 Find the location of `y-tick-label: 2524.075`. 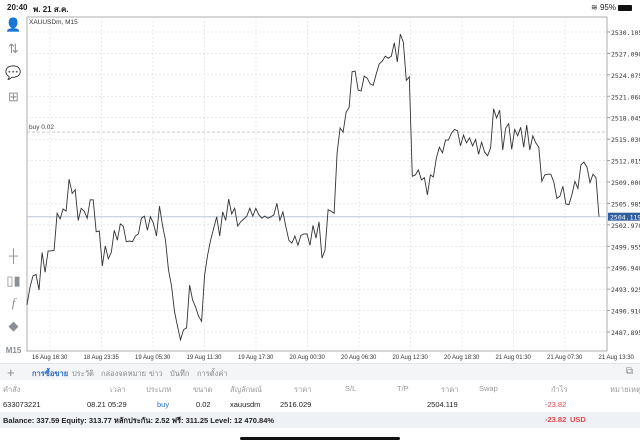

y-tick-label: 2524.075 is located at coordinates (625, 76).